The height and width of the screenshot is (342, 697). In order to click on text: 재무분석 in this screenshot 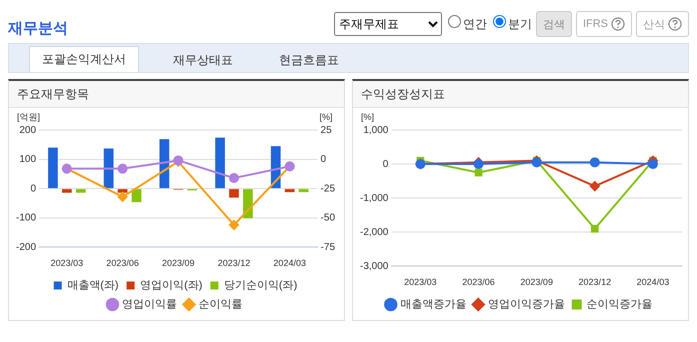, I will do `click(38, 28)`.